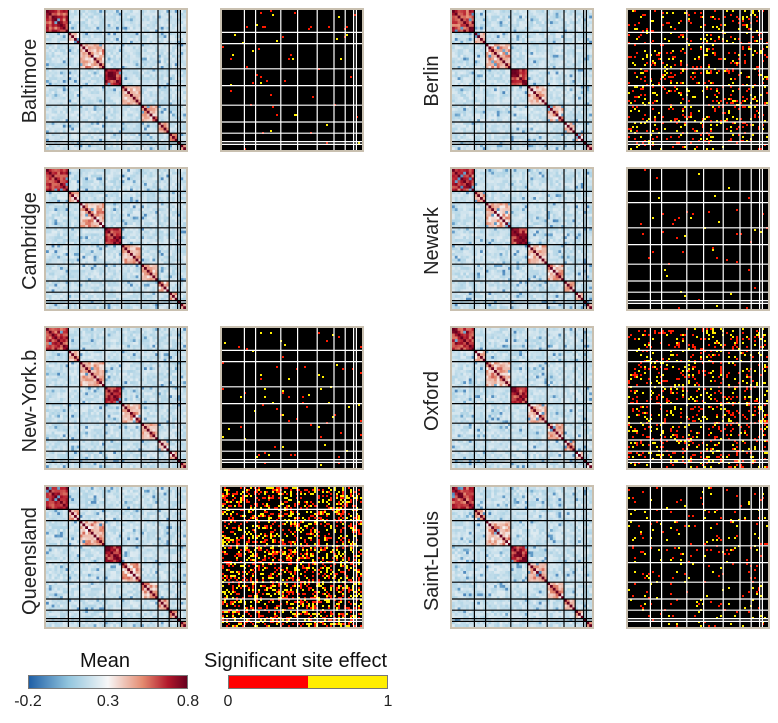 The height and width of the screenshot is (723, 778). I want to click on effect-colorbar-title: Significant site effect, so click(295, 661).